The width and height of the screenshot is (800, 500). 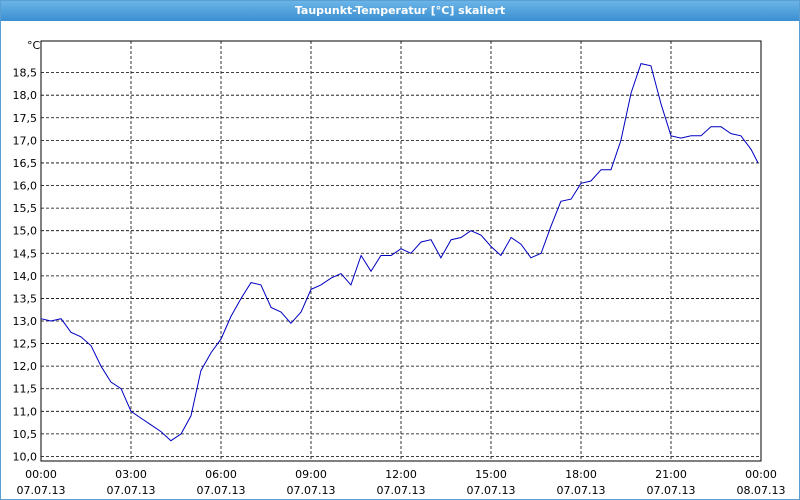 What do you see at coordinates (34, 45) in the screenshot?
I see `y-axis-unit: °C` at bounding box center [34, 45].